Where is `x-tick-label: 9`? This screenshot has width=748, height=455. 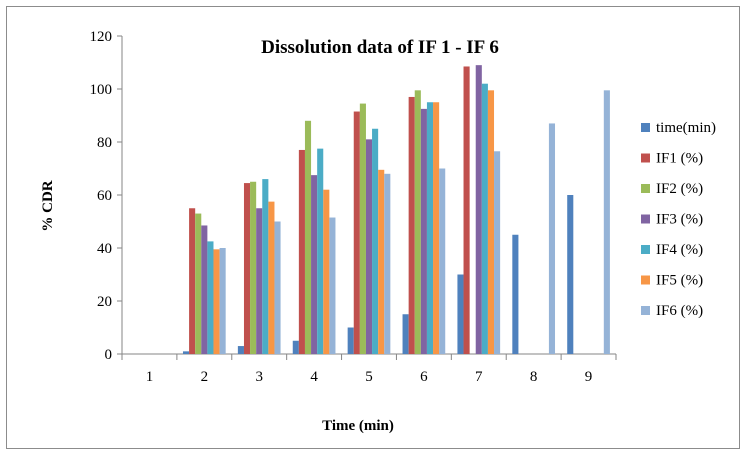 x-tick-label: 9 is located at coordinates (589, 377).